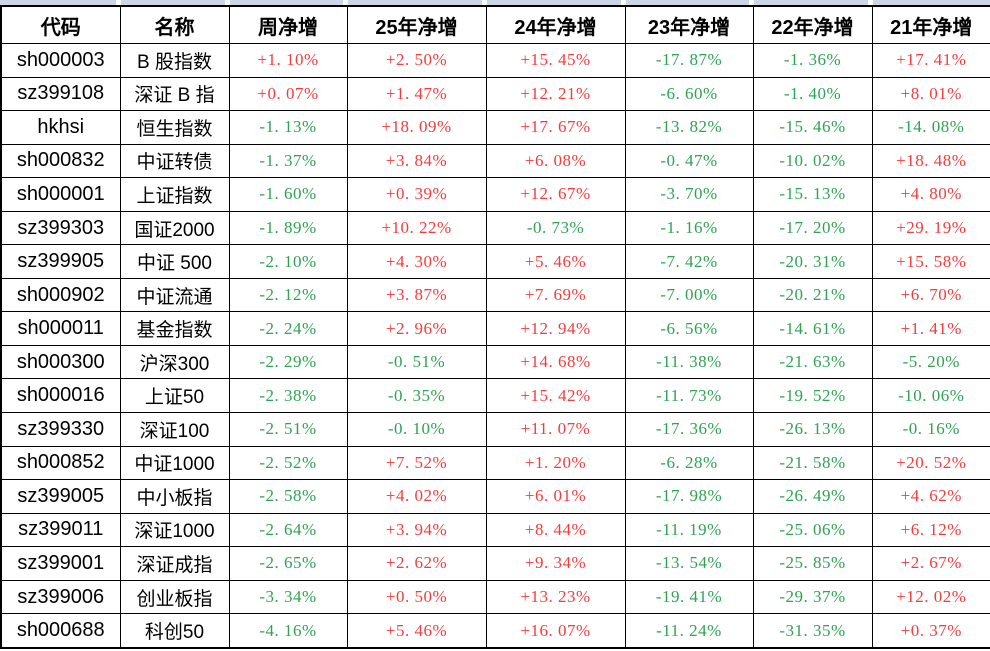 This screenshot has width=990, height=651. What do you see at coordinates (555, 429) in the screenshot?
I see `value-cell: +11. 07%` at bounding box center [555, 429].